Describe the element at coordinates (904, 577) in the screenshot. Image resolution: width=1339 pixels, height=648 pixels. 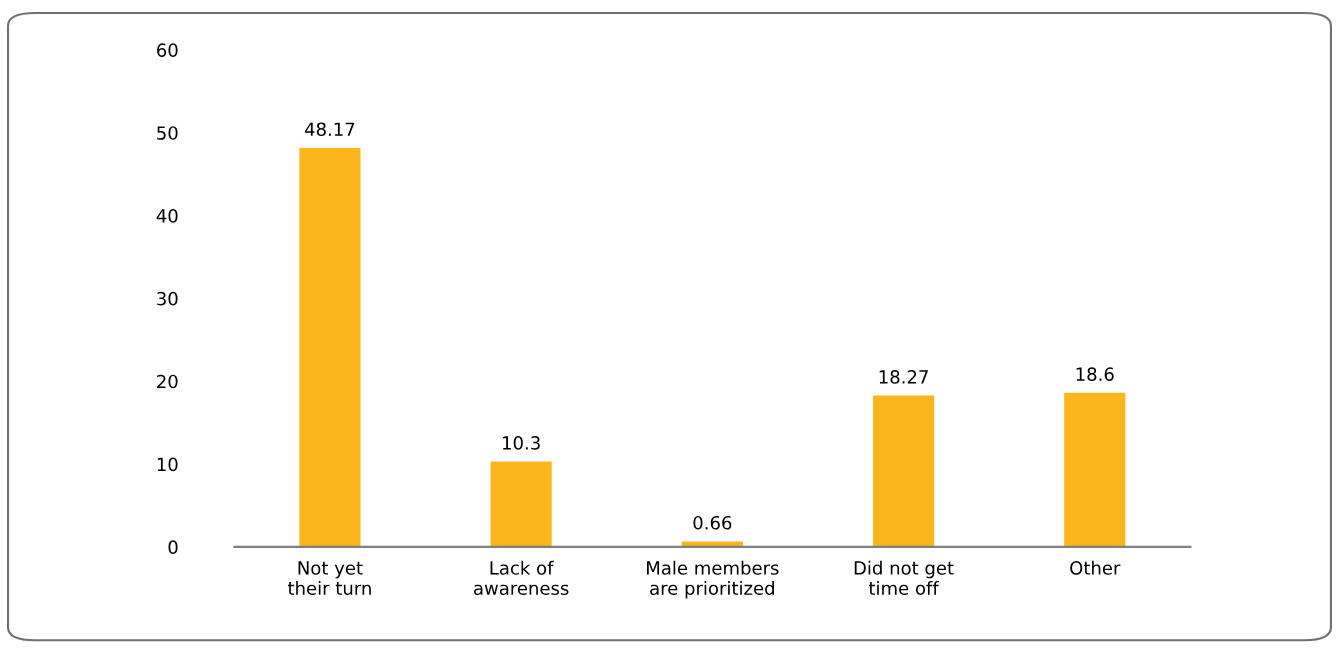
I see `x-tick-label: Did not get time off` at that location.